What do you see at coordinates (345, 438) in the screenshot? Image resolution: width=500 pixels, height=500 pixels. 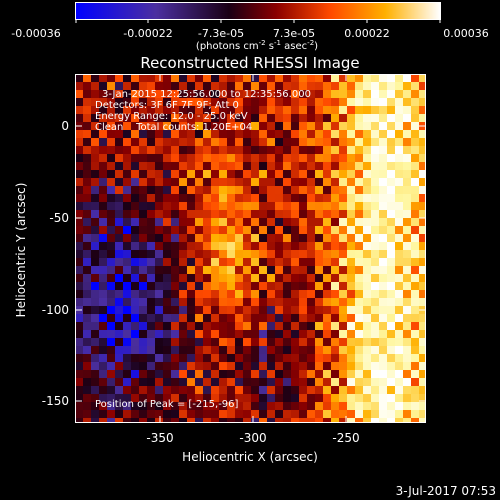 I see `x-tick-label: -250` at bounding box center [345, 438].